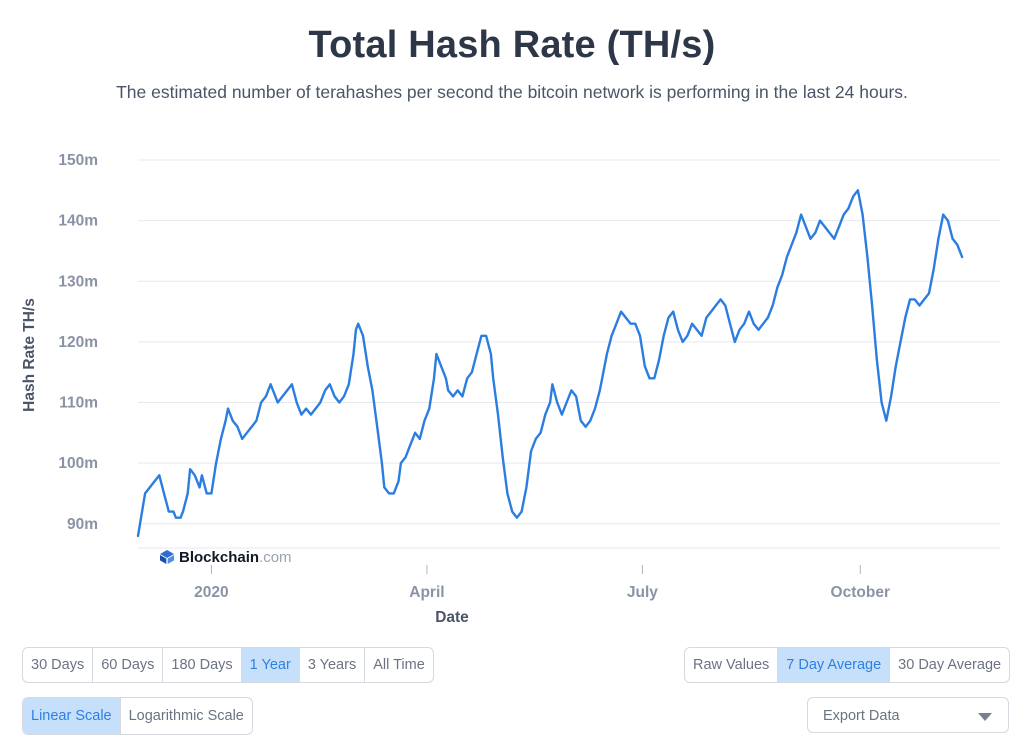 This screenshot has height=746, width=1024. Describe the element at coordinates (985, 717) in the screenshot. I see `chevron-down-icon` at that location.